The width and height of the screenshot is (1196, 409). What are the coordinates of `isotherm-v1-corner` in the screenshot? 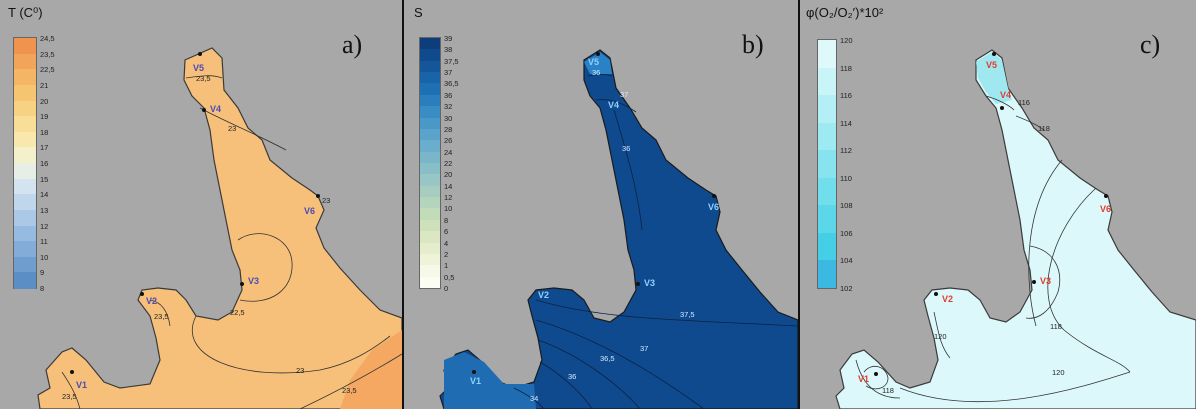 It's located at (71, 390).